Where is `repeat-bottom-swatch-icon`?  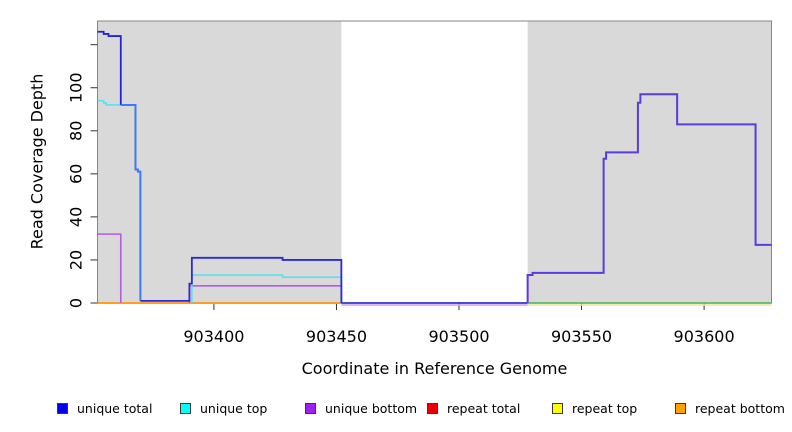 repeat-bottom-swatch-icon is located at coordinates (680, 408).